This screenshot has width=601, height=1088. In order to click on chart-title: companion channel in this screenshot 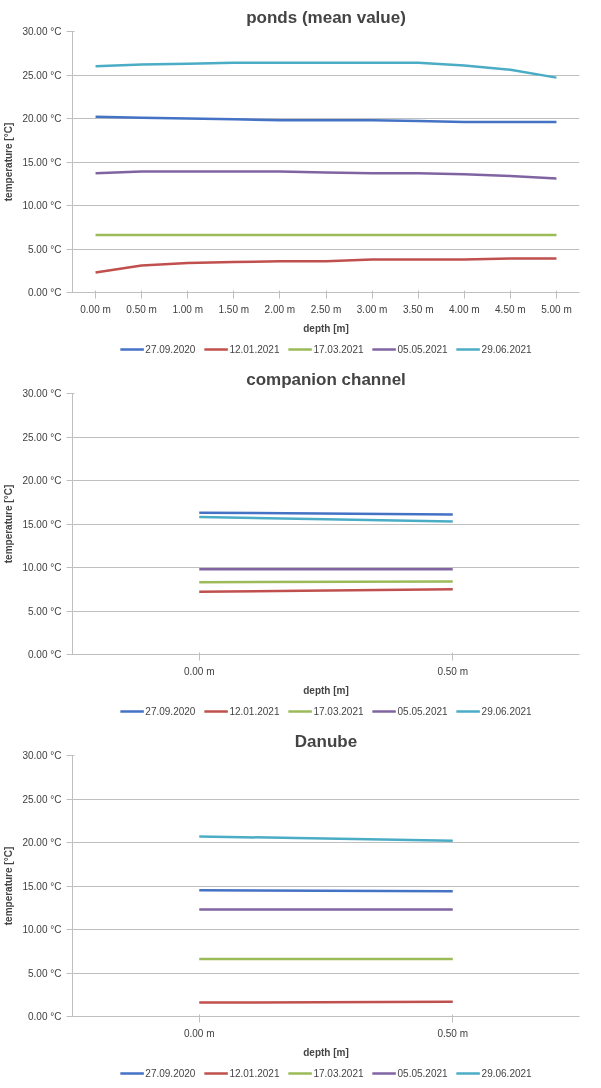, I will do `click(326, 379)`.